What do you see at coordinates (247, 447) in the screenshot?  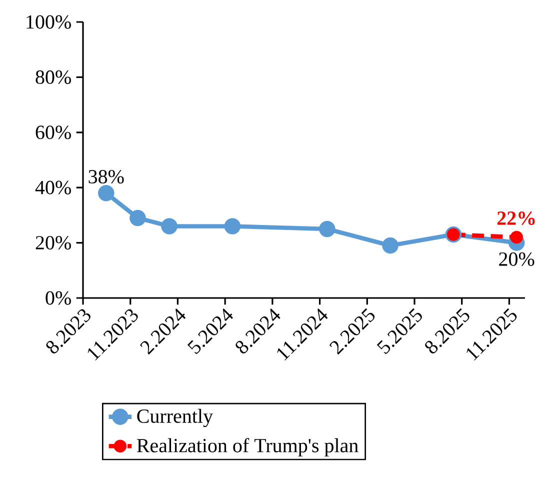 I see `legend-label: Realization of Trump's plan` at bounding box center [247, 447].